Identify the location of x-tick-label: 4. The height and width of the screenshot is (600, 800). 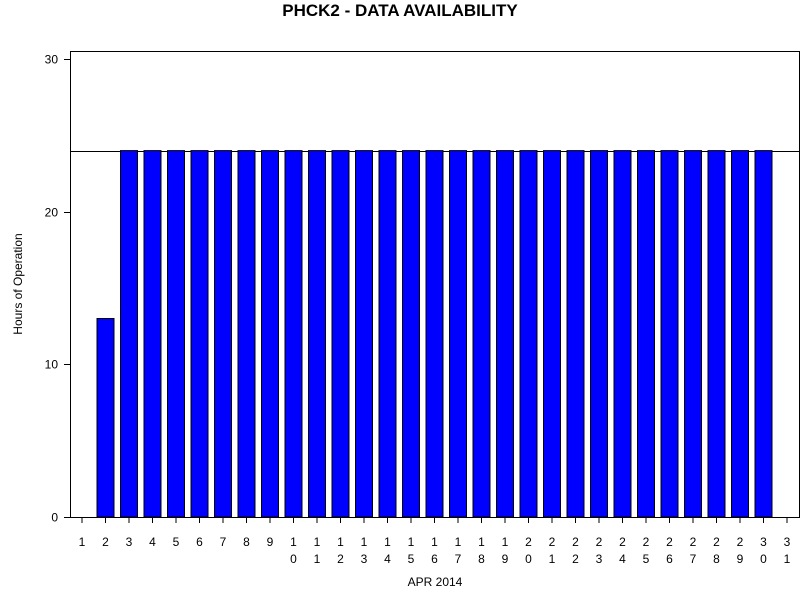
(152, 542).